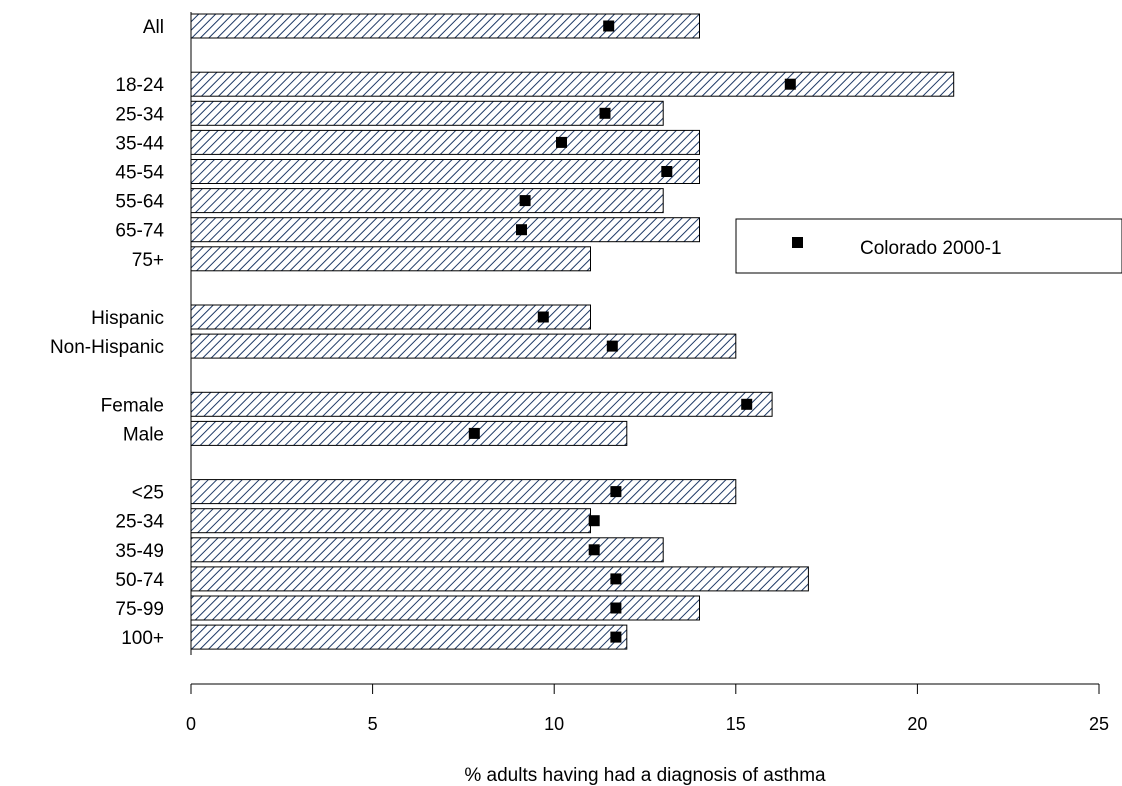 The height and width of the screenshot is (786, 1122). I want to click on category-label: 75-99, so click(139, 609).